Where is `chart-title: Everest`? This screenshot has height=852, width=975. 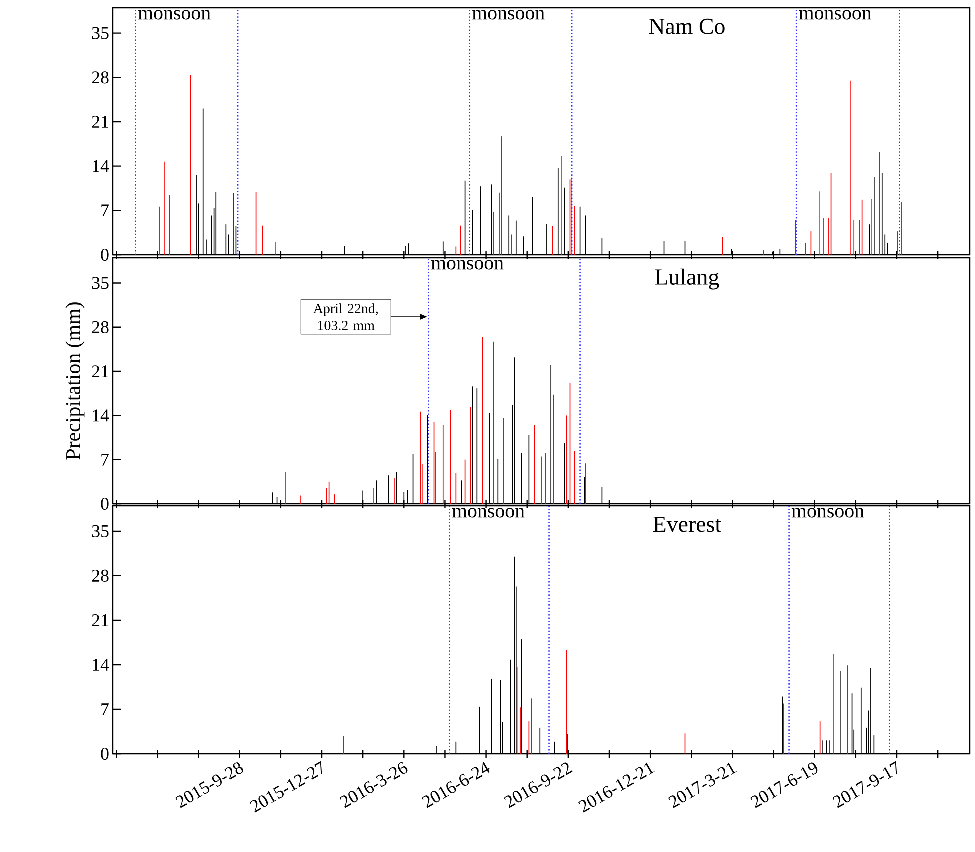 chart-title: Everest is located at coordinates (687, 524).